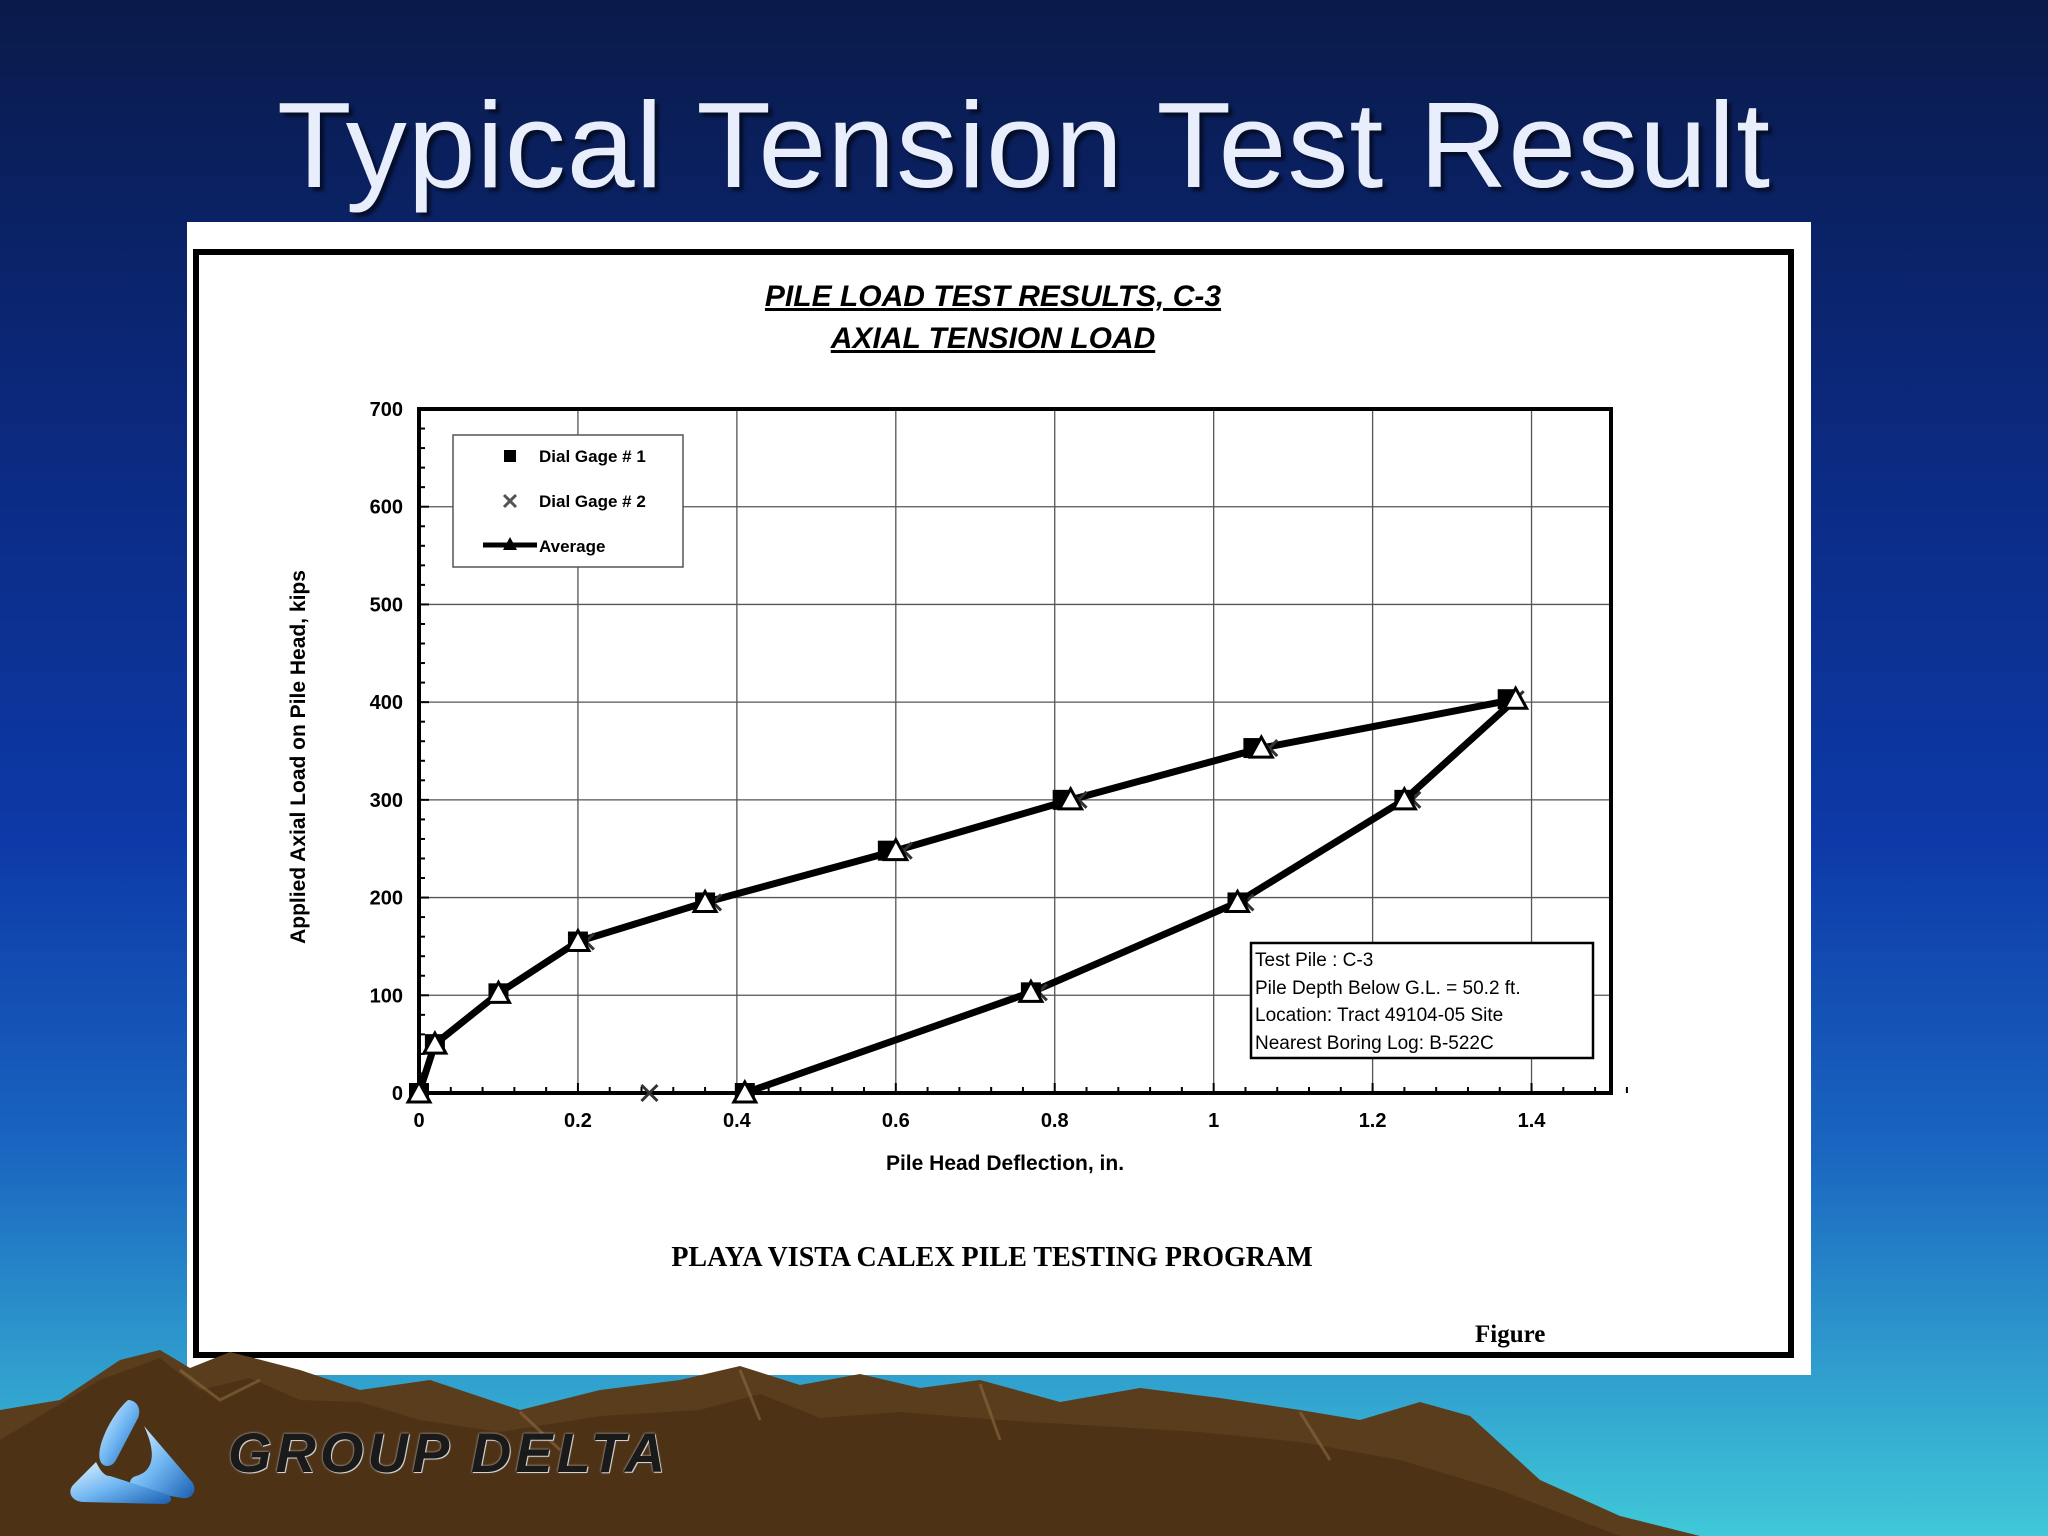 Image resolution: width=2048 pixels, height=1536 pixels. I want to click on x-axis-label: Pile Head Deflection, in., so click(1005, 1163).